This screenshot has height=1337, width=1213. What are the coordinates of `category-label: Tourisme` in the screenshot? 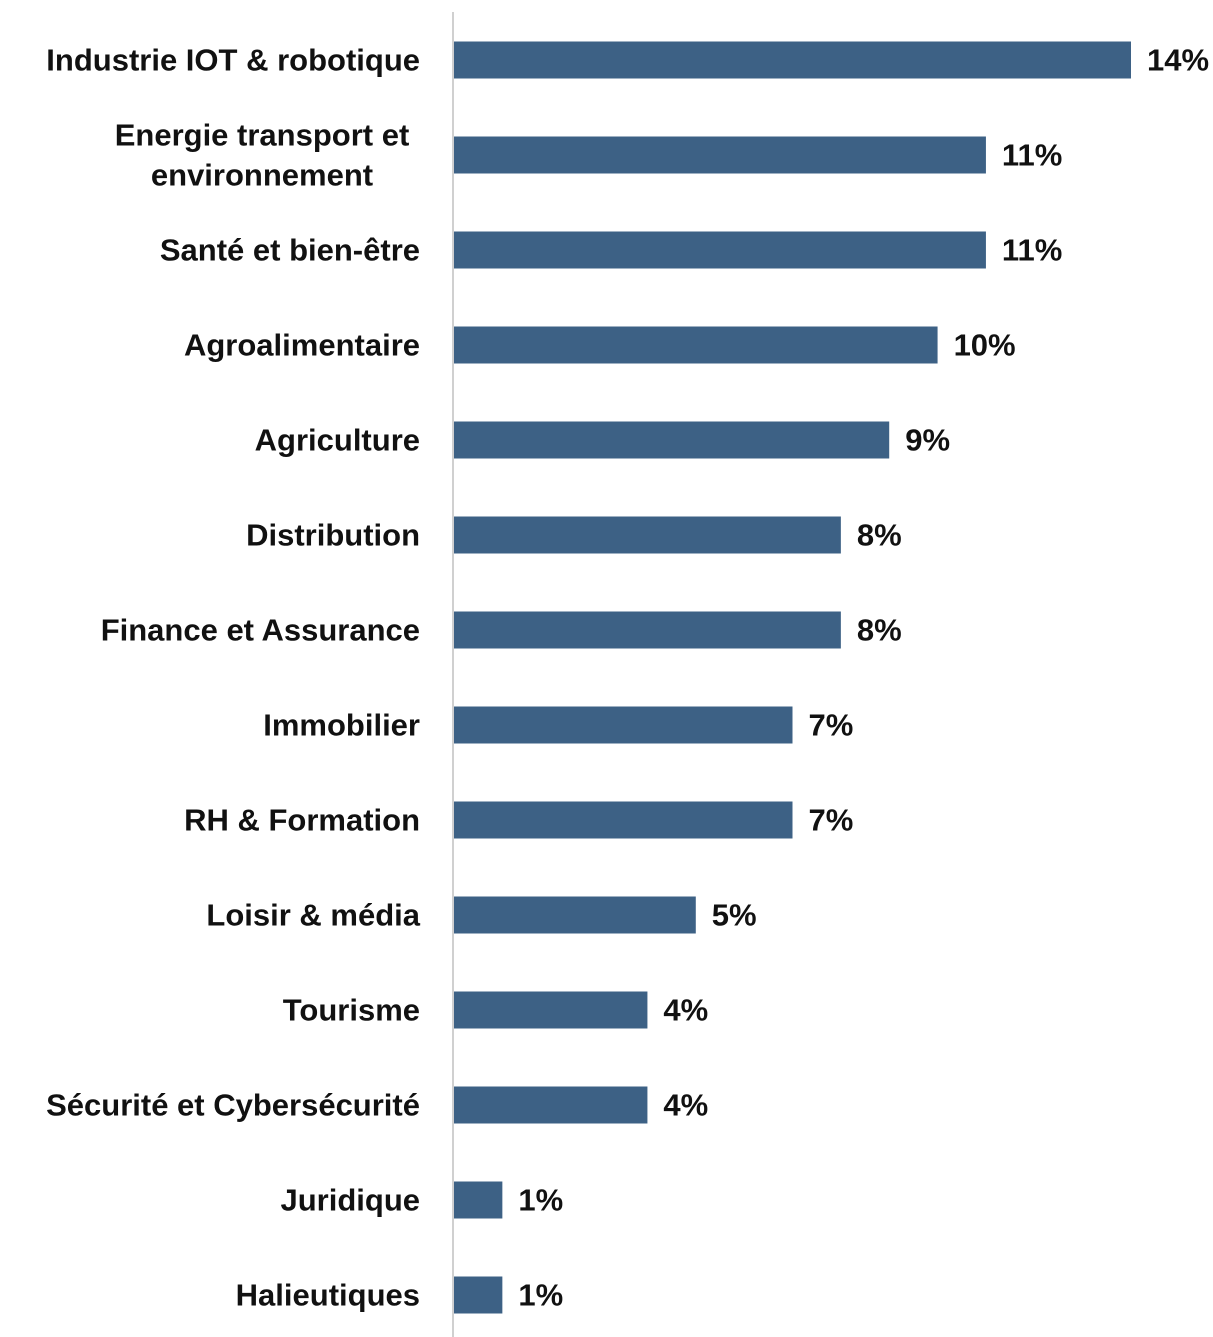 It's located at (351, 1010).